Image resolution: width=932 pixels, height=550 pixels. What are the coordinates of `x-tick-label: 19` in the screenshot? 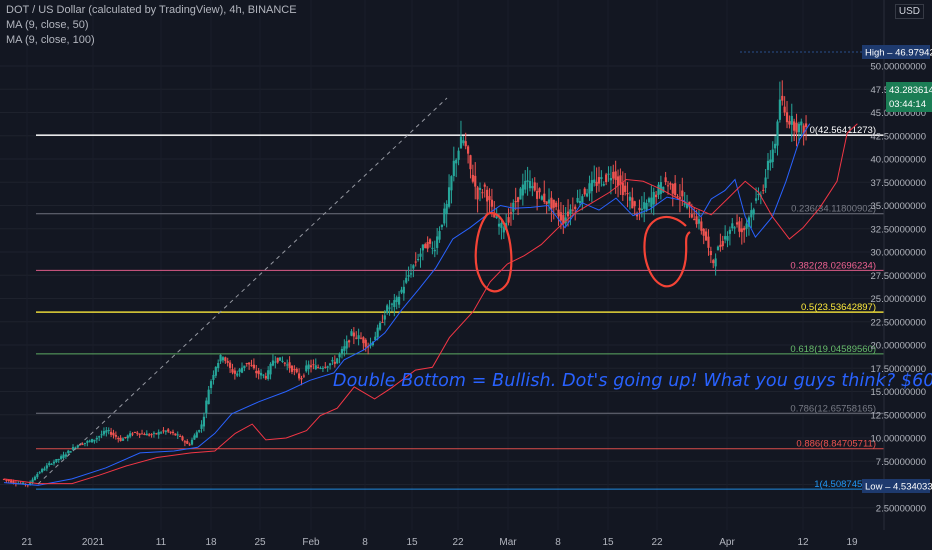 It's located at (852, 542).